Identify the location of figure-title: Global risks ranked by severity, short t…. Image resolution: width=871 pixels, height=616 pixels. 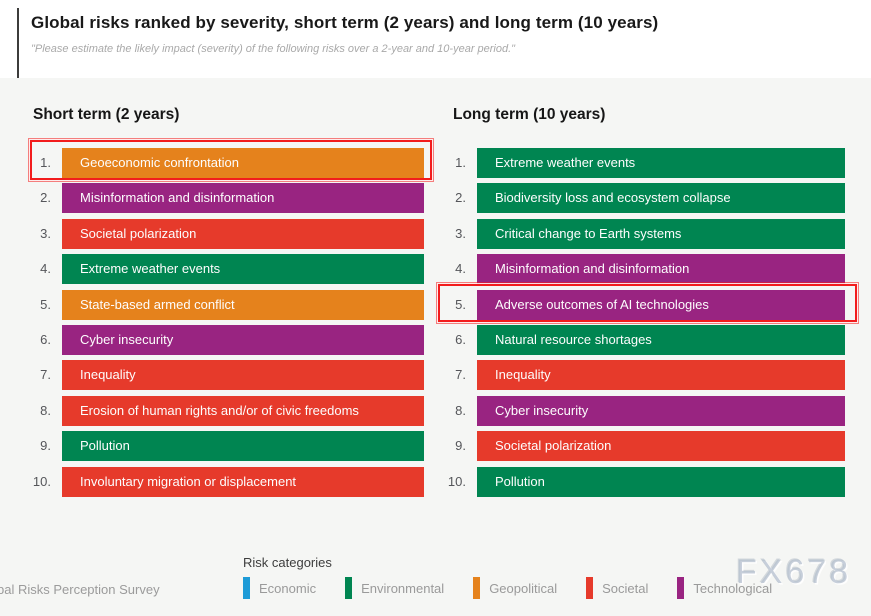
(345, 22).